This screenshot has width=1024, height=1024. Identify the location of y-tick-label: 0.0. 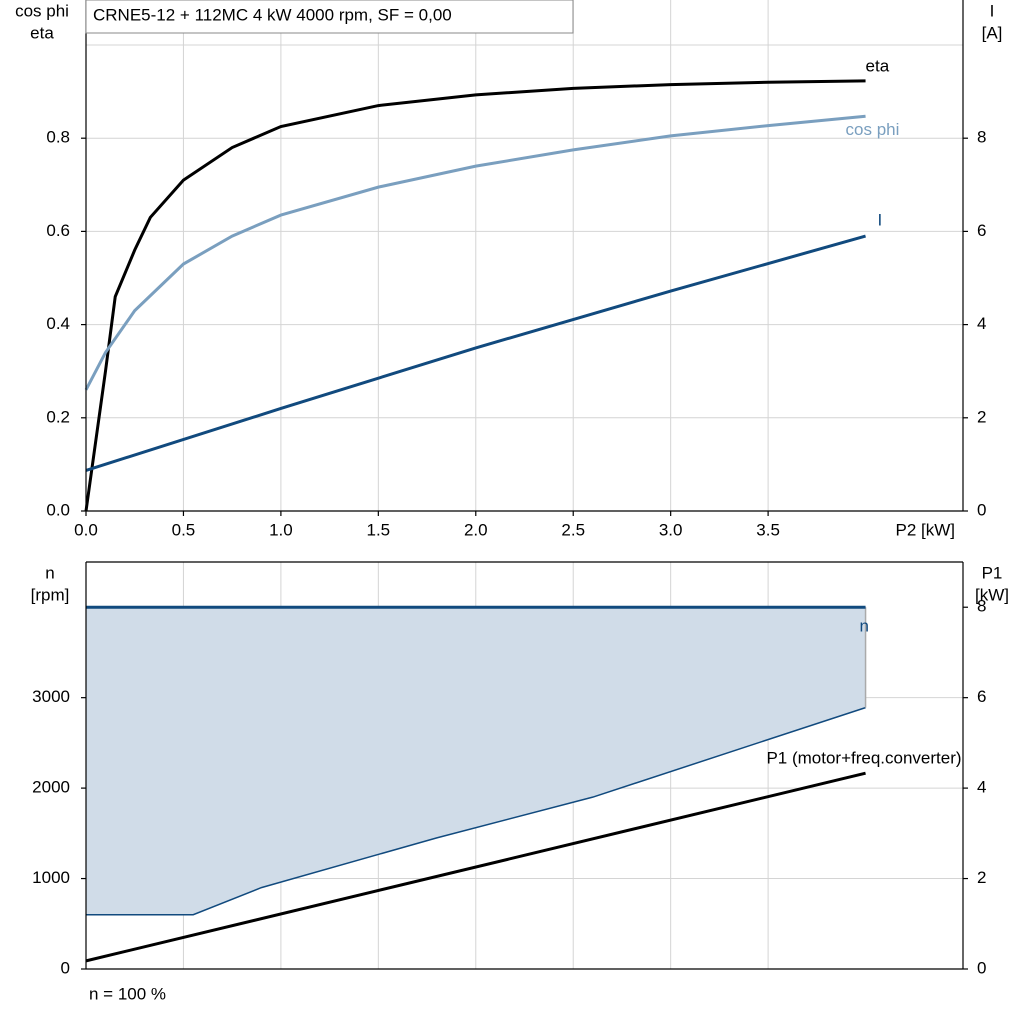
(58, 509).